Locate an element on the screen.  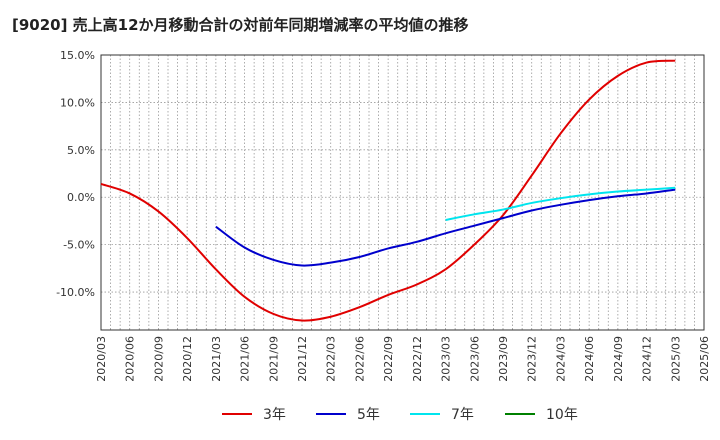
legend-label: 5年 is located at coordinates (368, 415).